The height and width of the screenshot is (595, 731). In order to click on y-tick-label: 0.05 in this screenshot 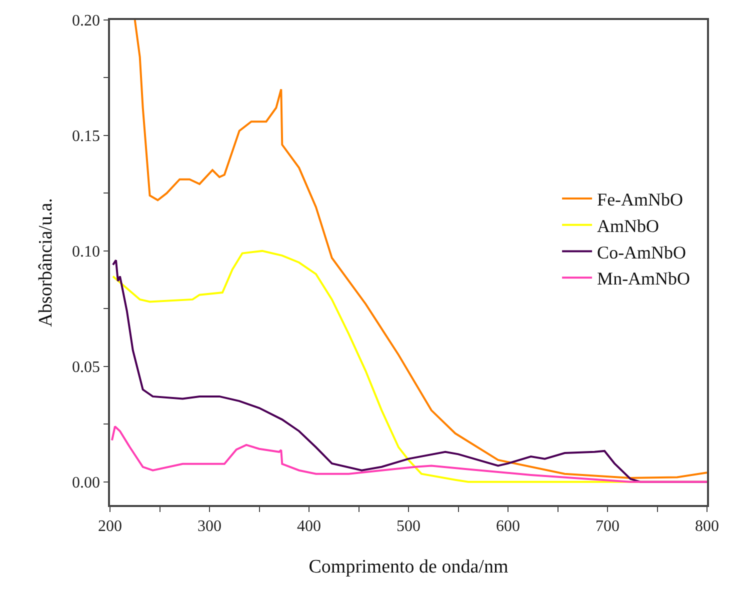, I will do `click(86, 367)`.